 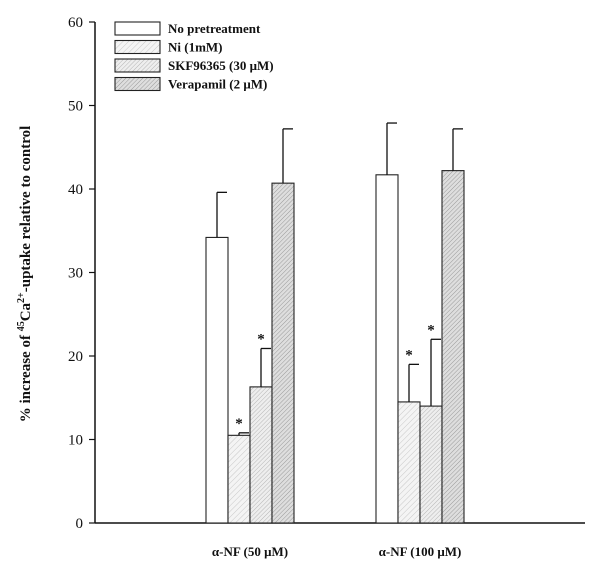 I want to click on y-tick-label: 20, so click(x=75, y=357).